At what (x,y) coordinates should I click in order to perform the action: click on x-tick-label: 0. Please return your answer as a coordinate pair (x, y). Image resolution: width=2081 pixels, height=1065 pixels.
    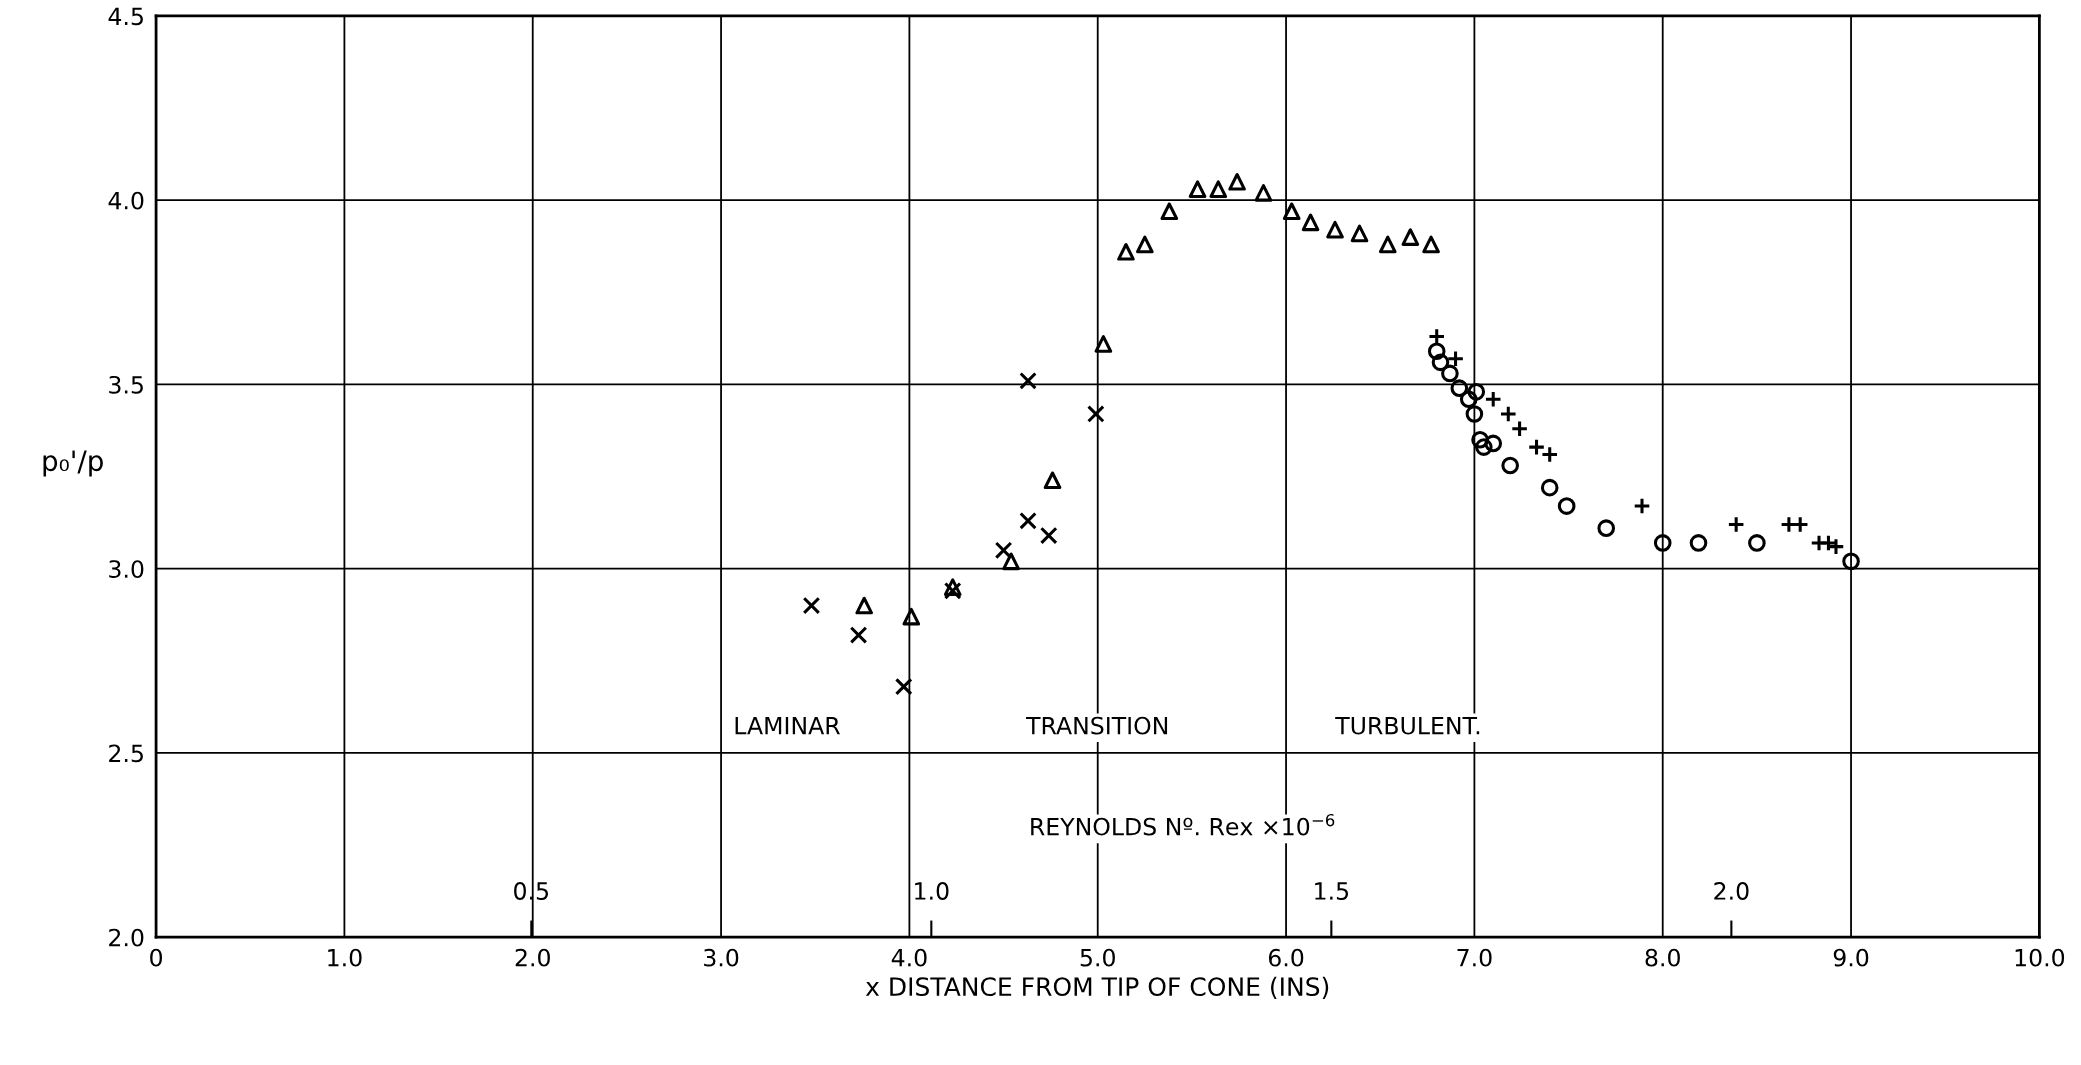
    Looking at the image, I should click on (156, 957).